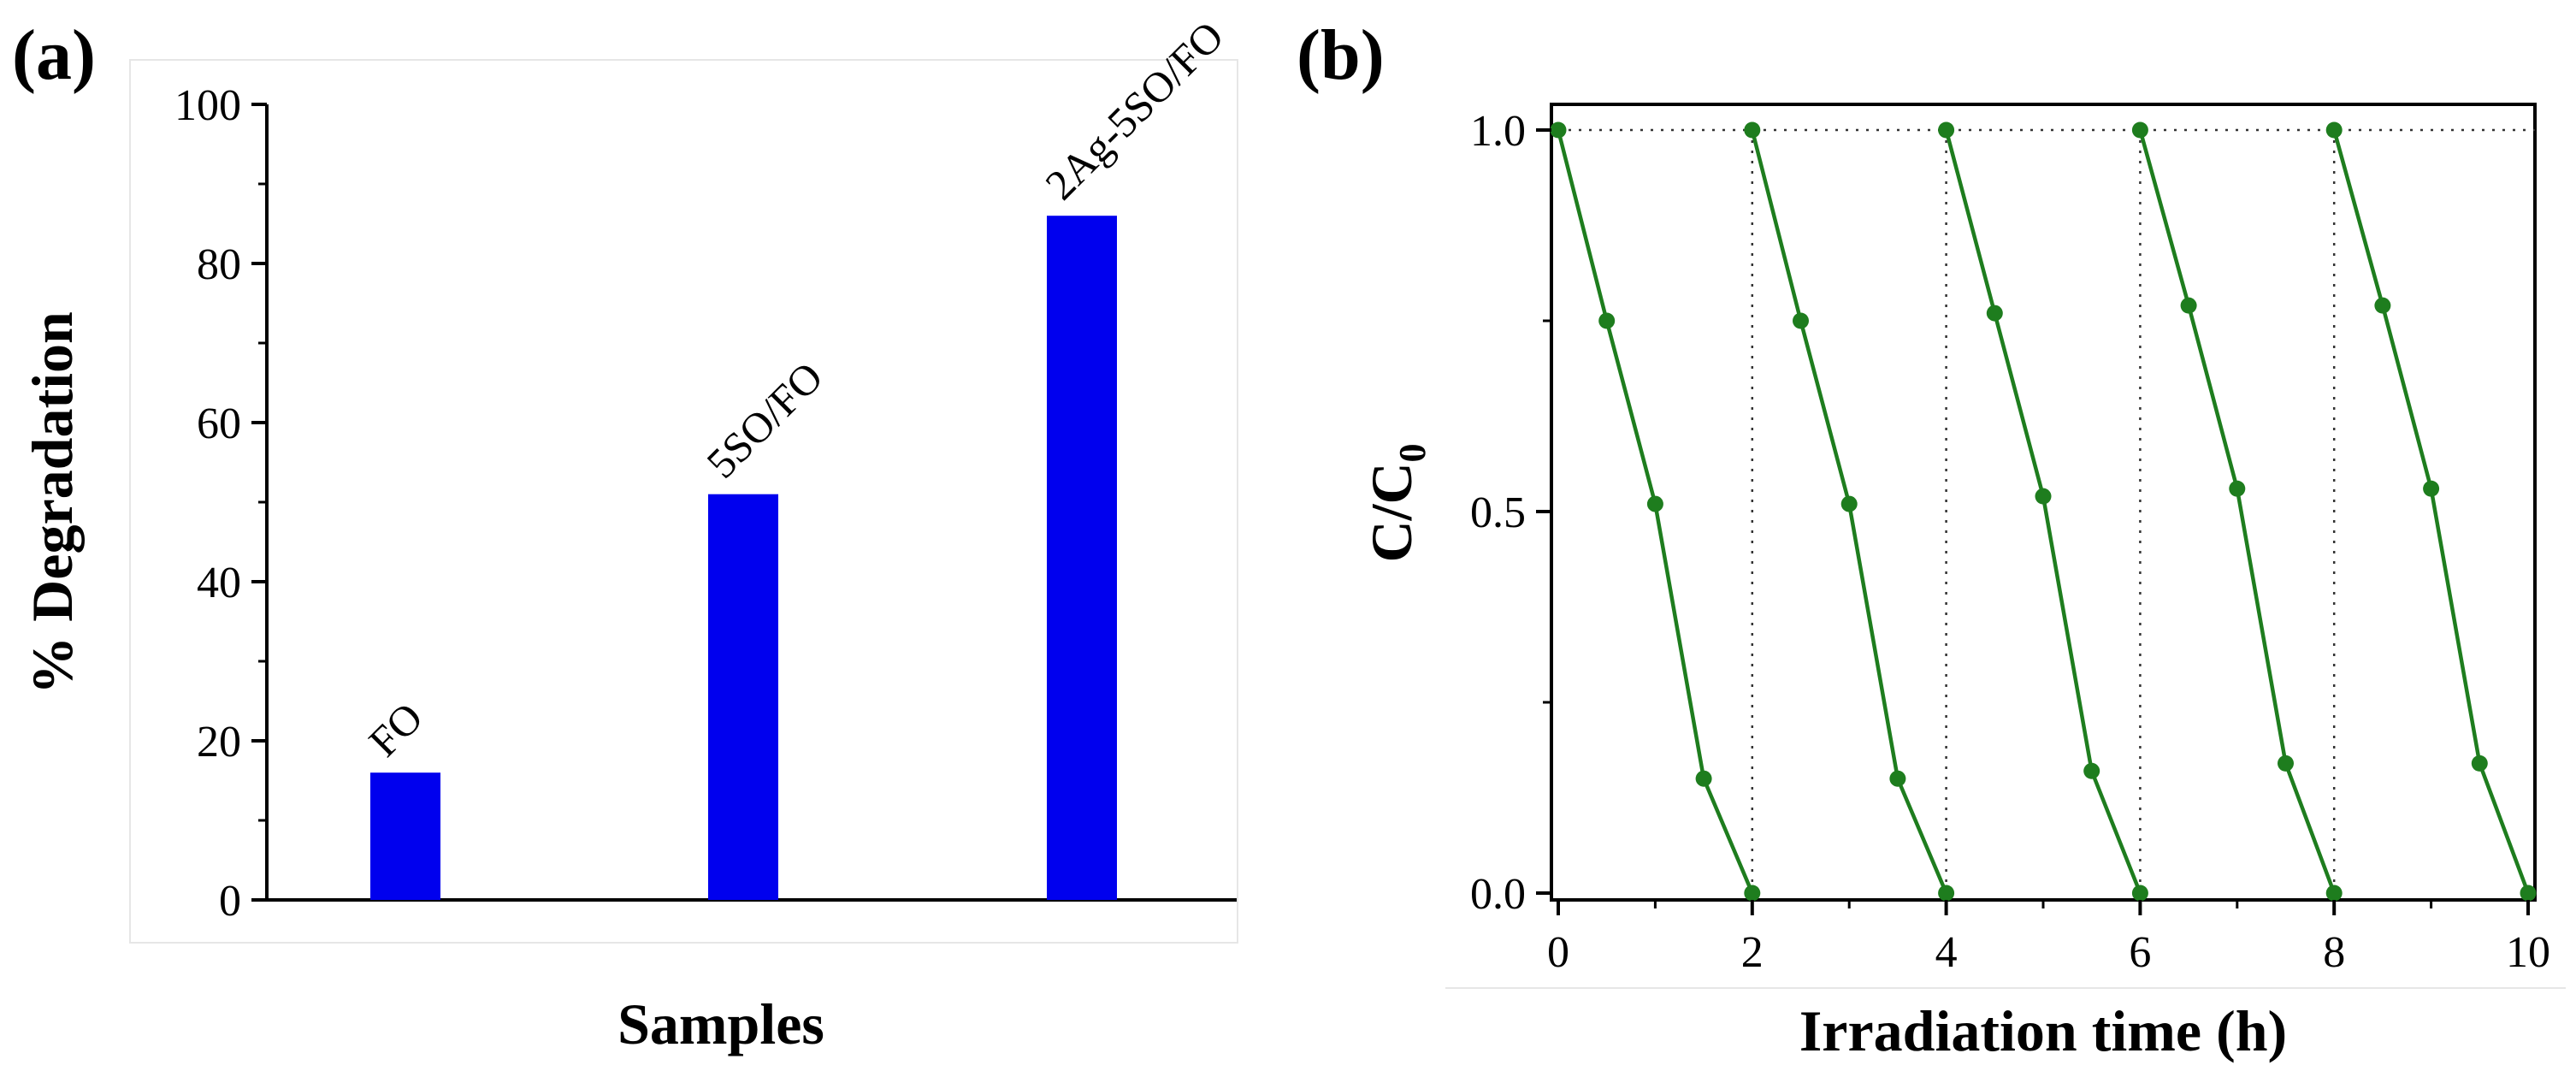 Image resolution: width=2576 pixels, height=1077 pixels. I want to click on panel-b-x-tick-label: 10, so click(2528, 952).